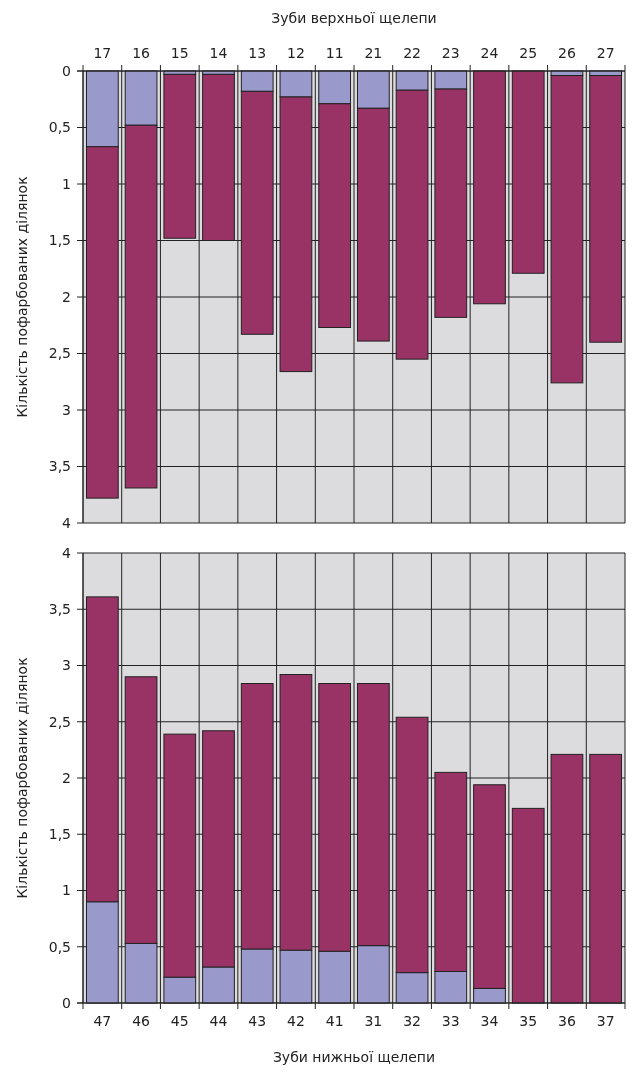 Image resolution: width=632 pixels, height=1073 pixels. Describe the element at coordinates (179, 52) in the screenshot. I see `x-tick-label: 15` at that location.